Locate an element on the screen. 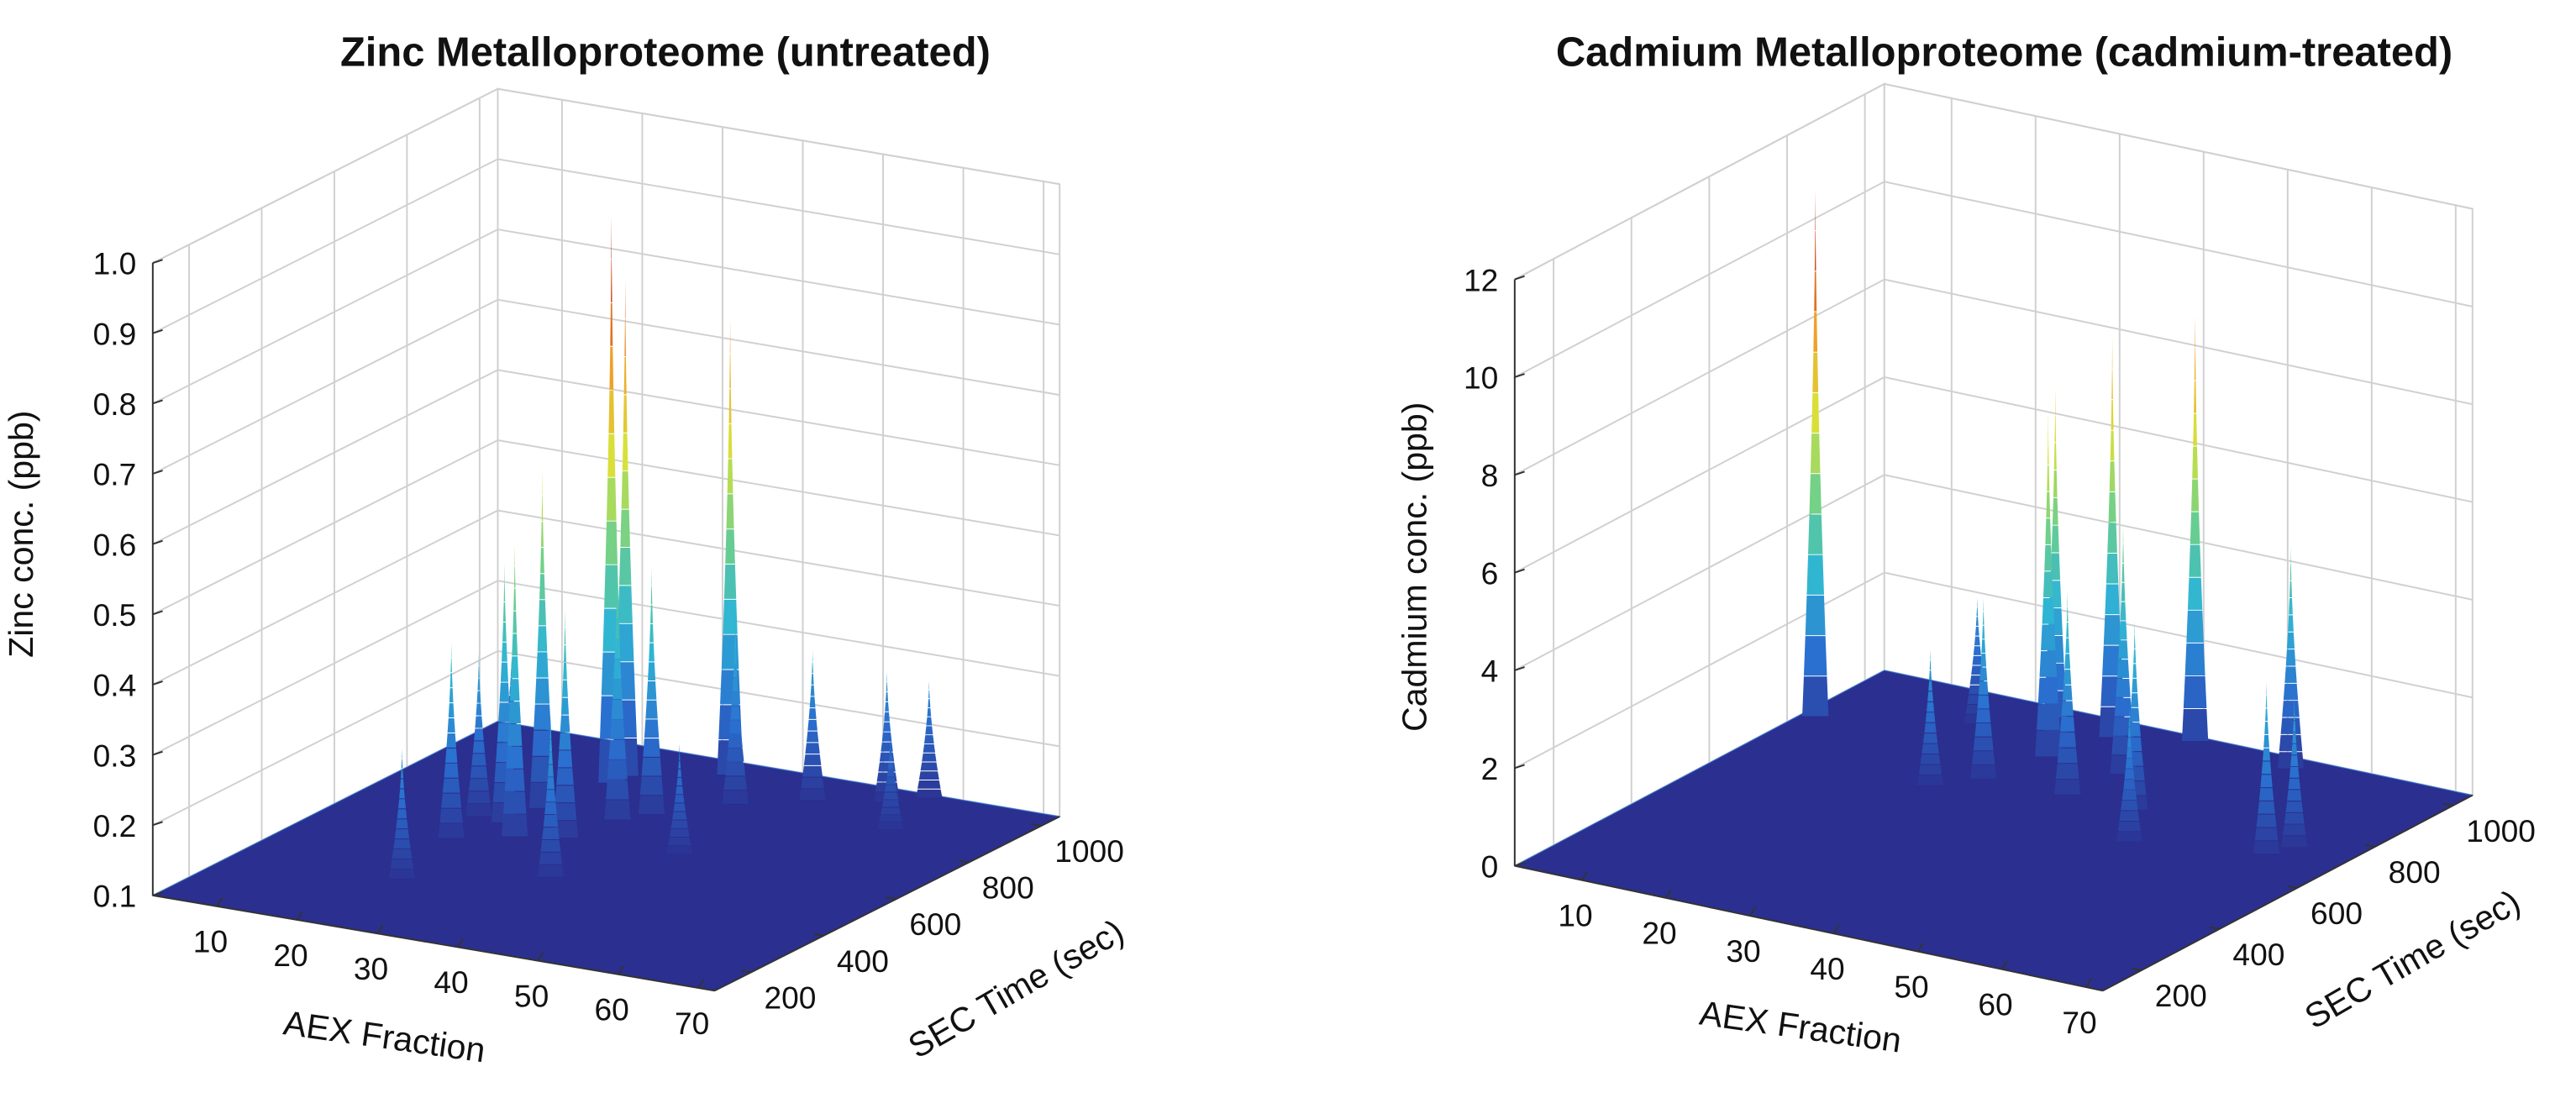 This screenshot has width=2576, height=1119. z-axis-label: Zinc conc. (ppb) is located at coordinates (21, 534).